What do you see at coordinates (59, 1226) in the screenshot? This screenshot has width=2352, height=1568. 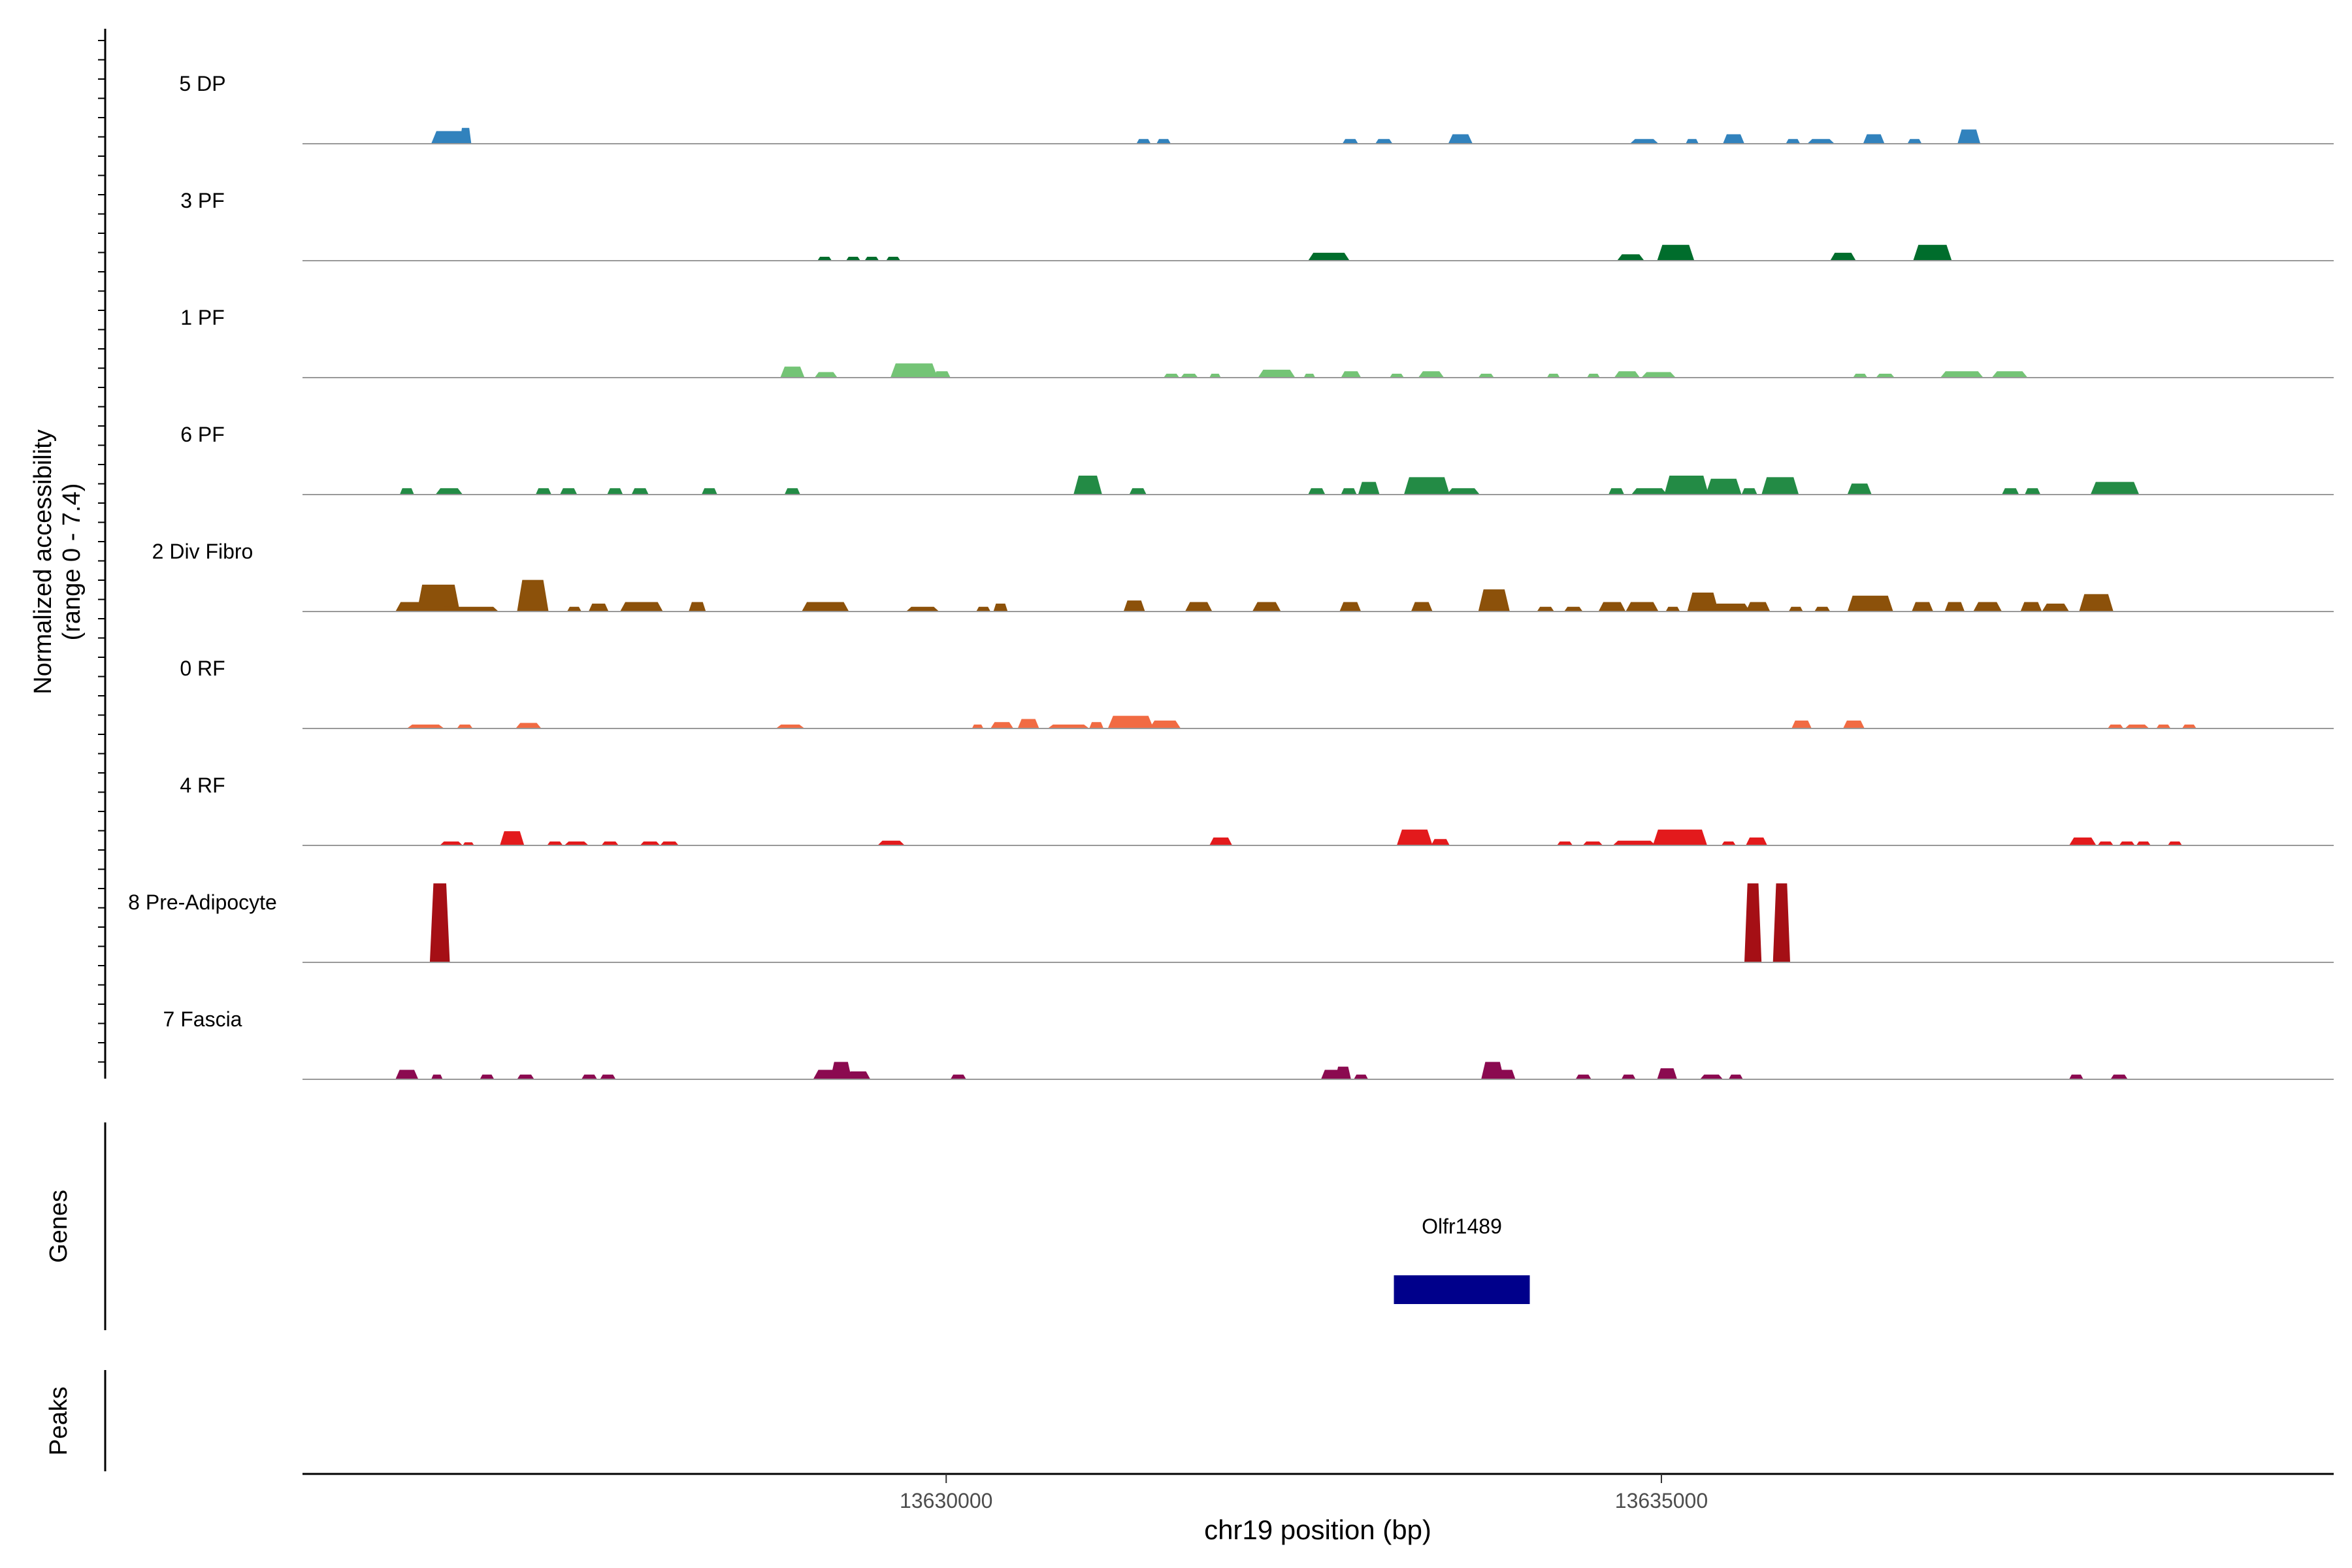 I see `genes-panel-label: Genes` at bounding box center [59, 1226].